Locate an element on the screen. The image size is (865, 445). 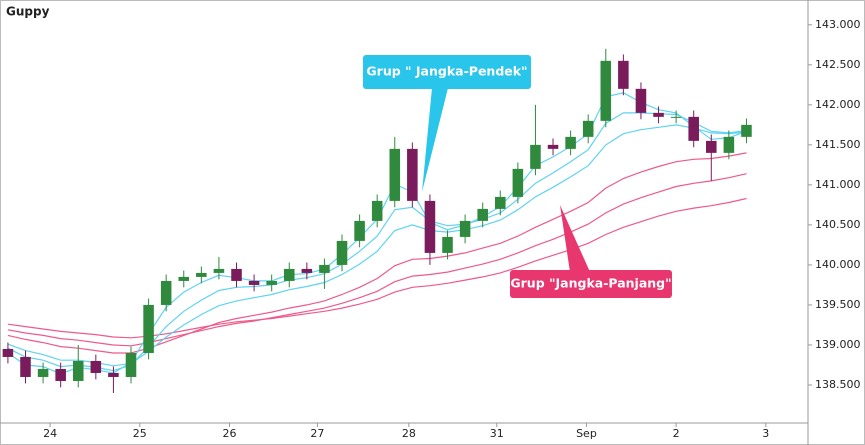
x-tick-label: 25 is located at coordinates (140, 433).